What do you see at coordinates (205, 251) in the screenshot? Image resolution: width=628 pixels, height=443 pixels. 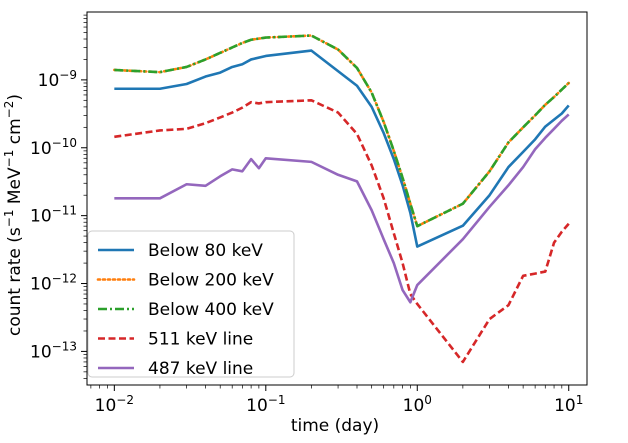 I see `legend-label: Below 80 keV` at bounding box center [205, 251].